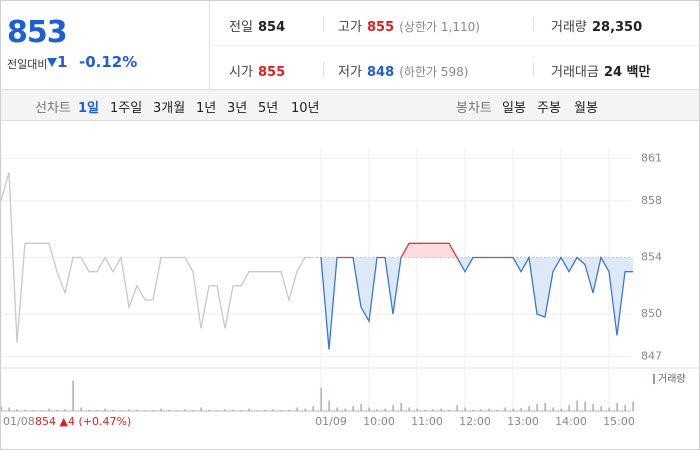 The image size is (700, 450). I want to click on stat-label: 거래량, so click(569, 27).